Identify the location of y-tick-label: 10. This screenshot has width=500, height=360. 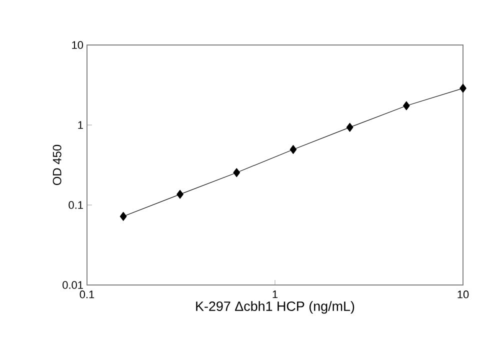
(78, 45).